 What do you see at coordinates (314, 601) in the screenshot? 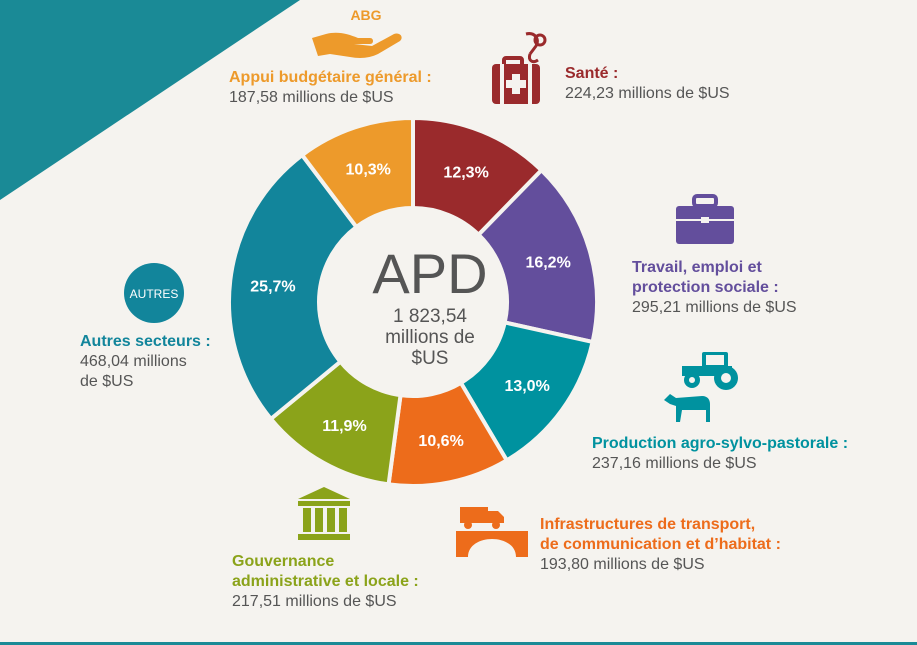
I see `label-gouv-value: 217,51 millions de $US` at bounding box center [314, 601].